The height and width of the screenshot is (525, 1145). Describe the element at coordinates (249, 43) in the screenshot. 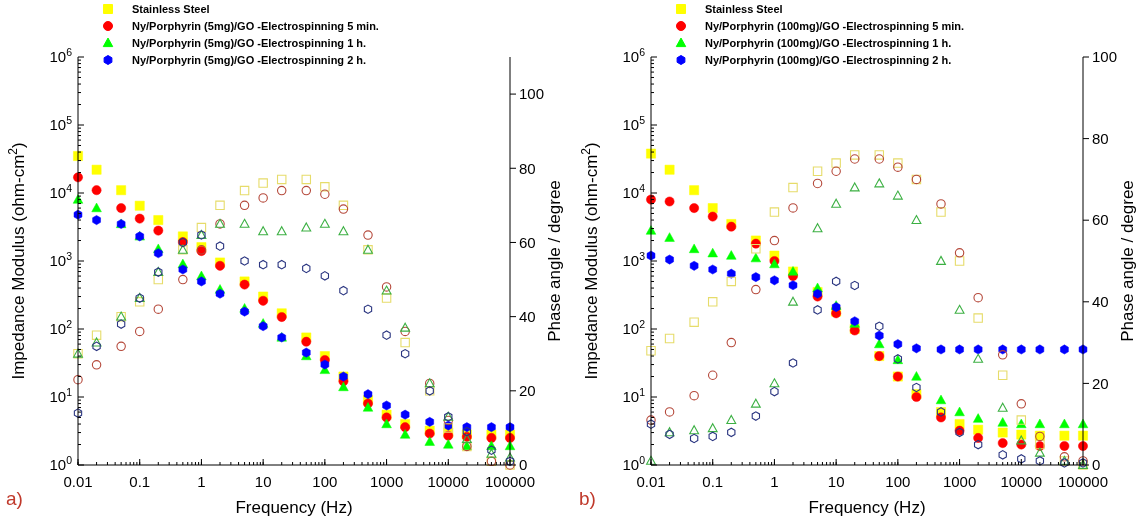

I see `legend-label: Ny/Porphyrin (5mg)/GO -Electrospinning 1 h.` at that location.